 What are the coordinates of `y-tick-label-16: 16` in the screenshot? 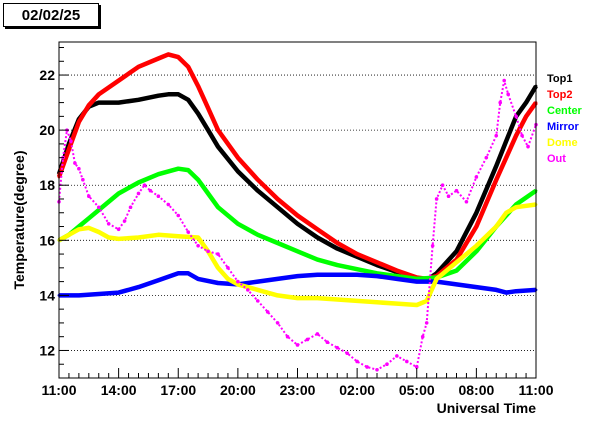 It's located at (47, 240).